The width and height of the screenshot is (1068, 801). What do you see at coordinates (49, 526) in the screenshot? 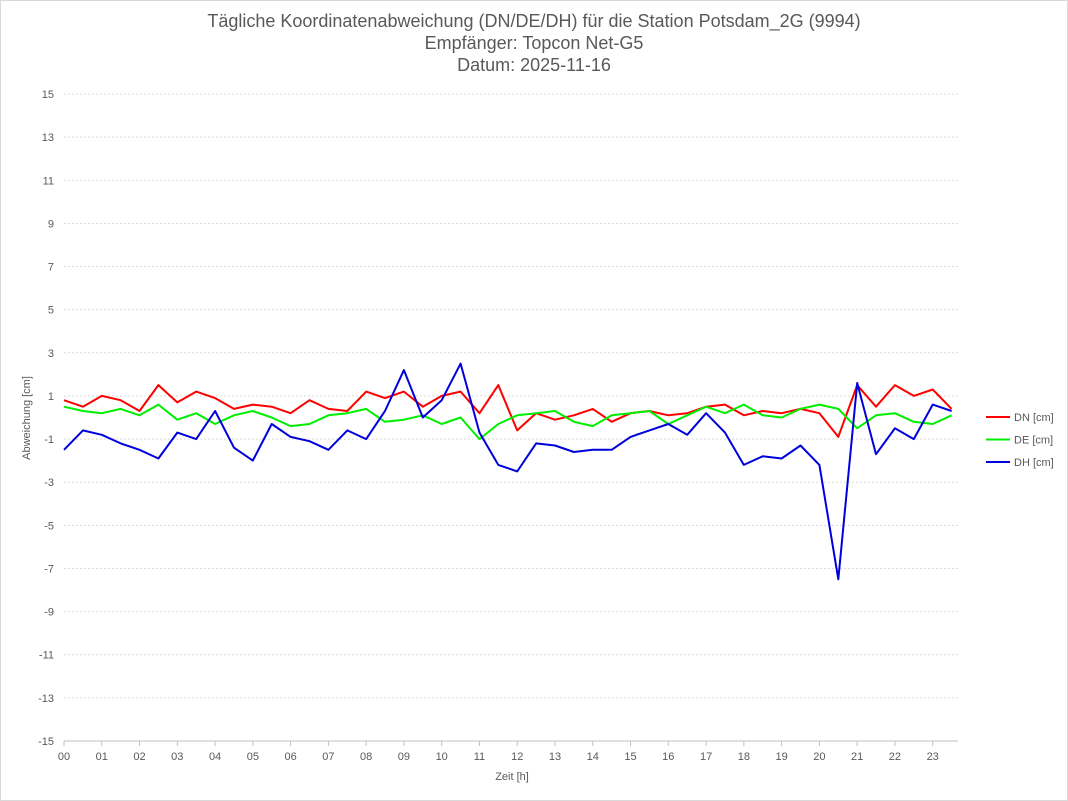
I see `y-tick-label: -5` at bounding box center [49, 526].